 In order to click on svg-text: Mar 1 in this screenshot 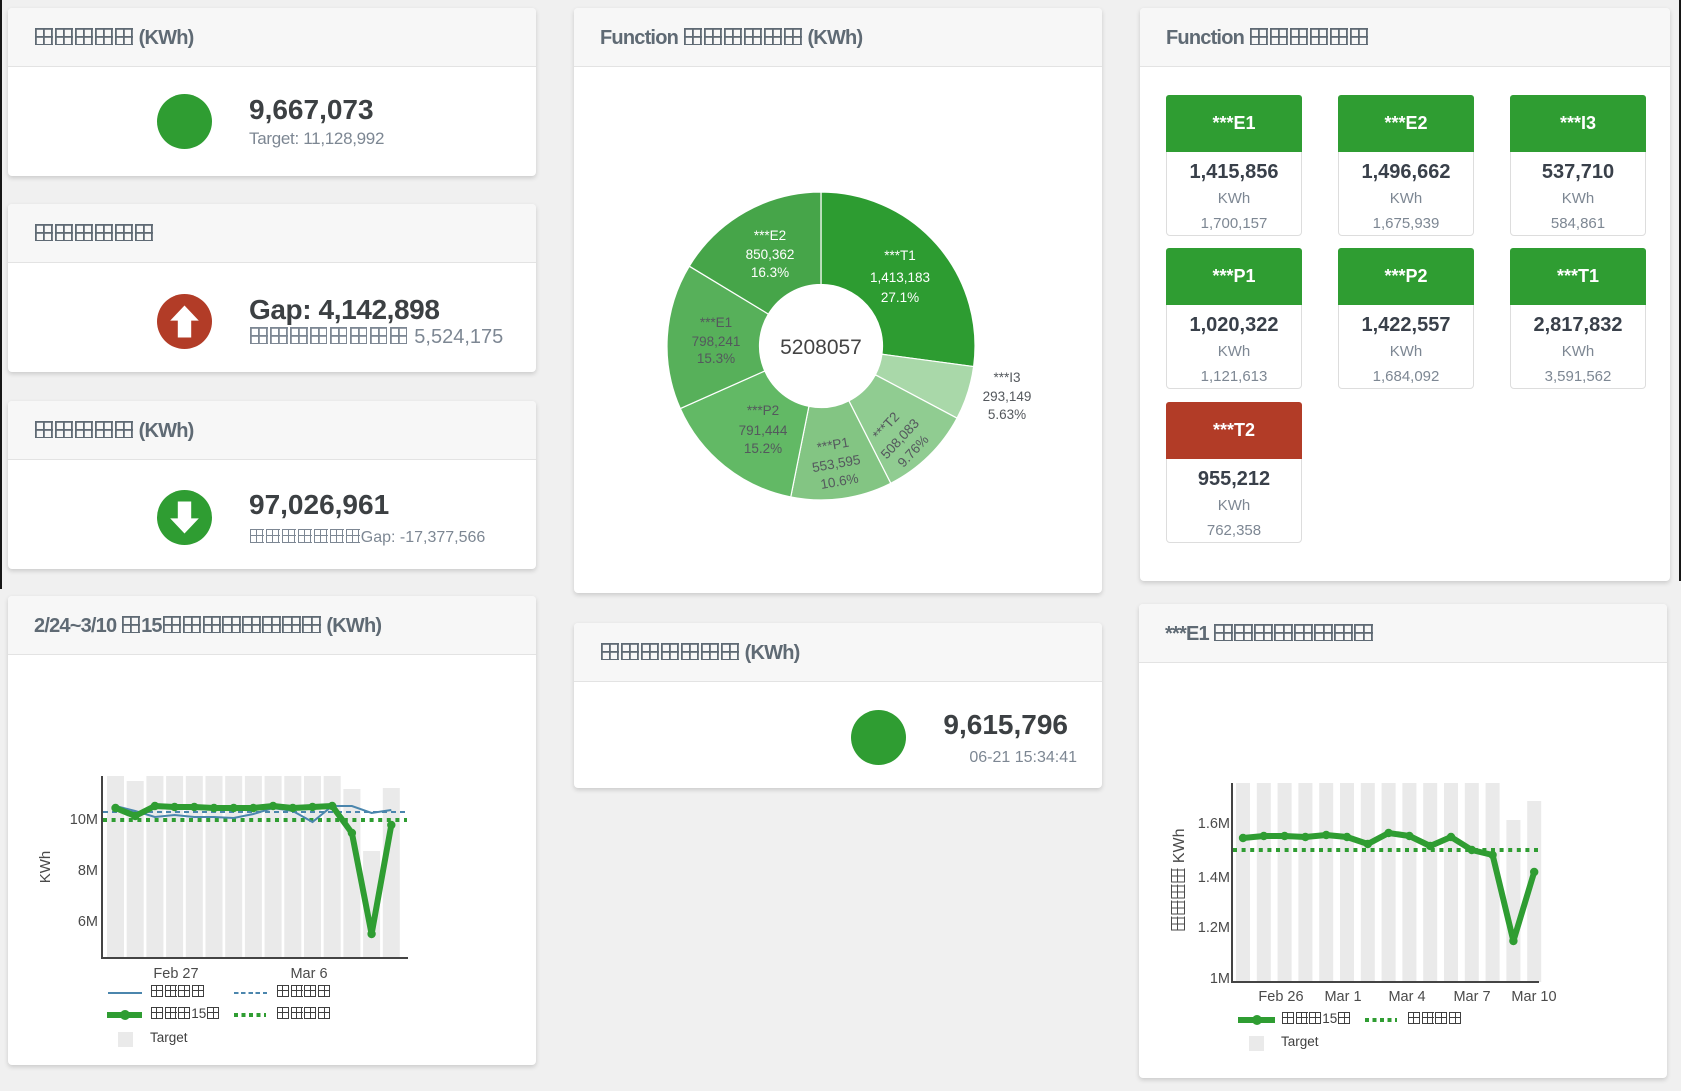, I will do `click(1342, 997)`.